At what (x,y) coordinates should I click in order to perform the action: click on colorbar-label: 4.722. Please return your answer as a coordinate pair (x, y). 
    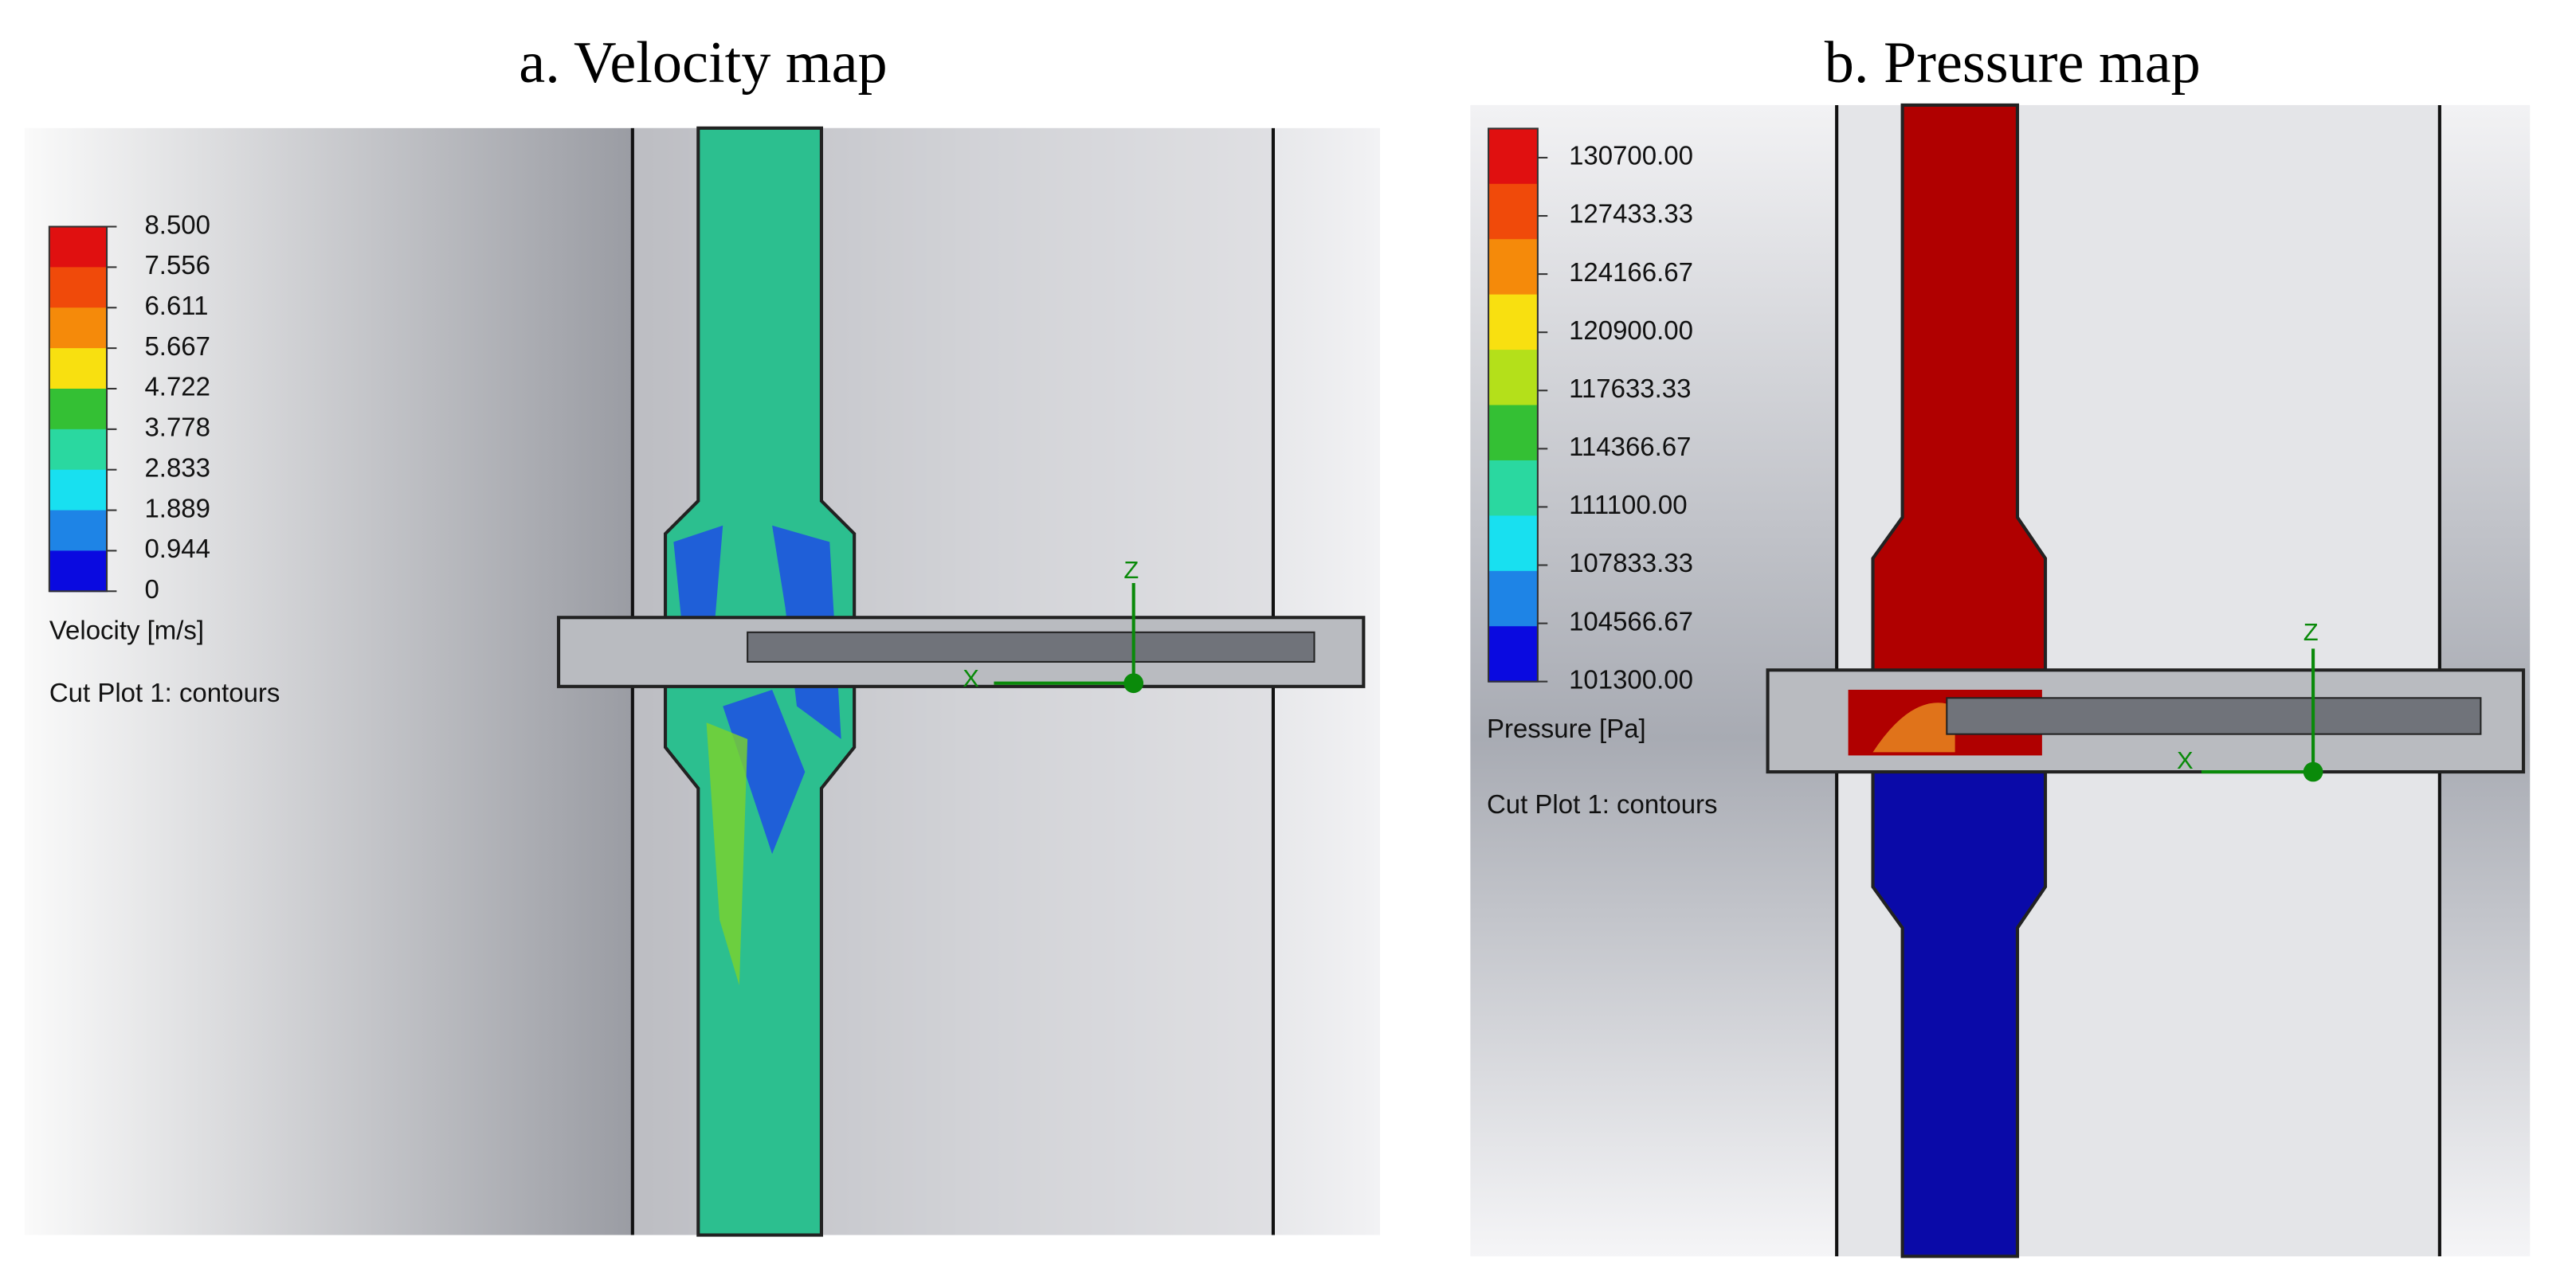
    Looking at the image, I should click on (177, 386).